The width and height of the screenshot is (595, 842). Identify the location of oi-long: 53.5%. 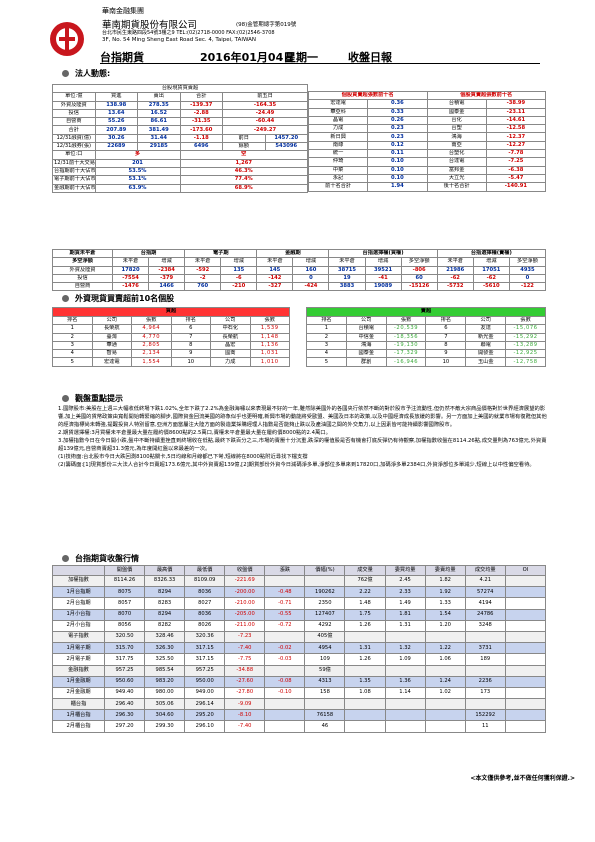
(137, 171).